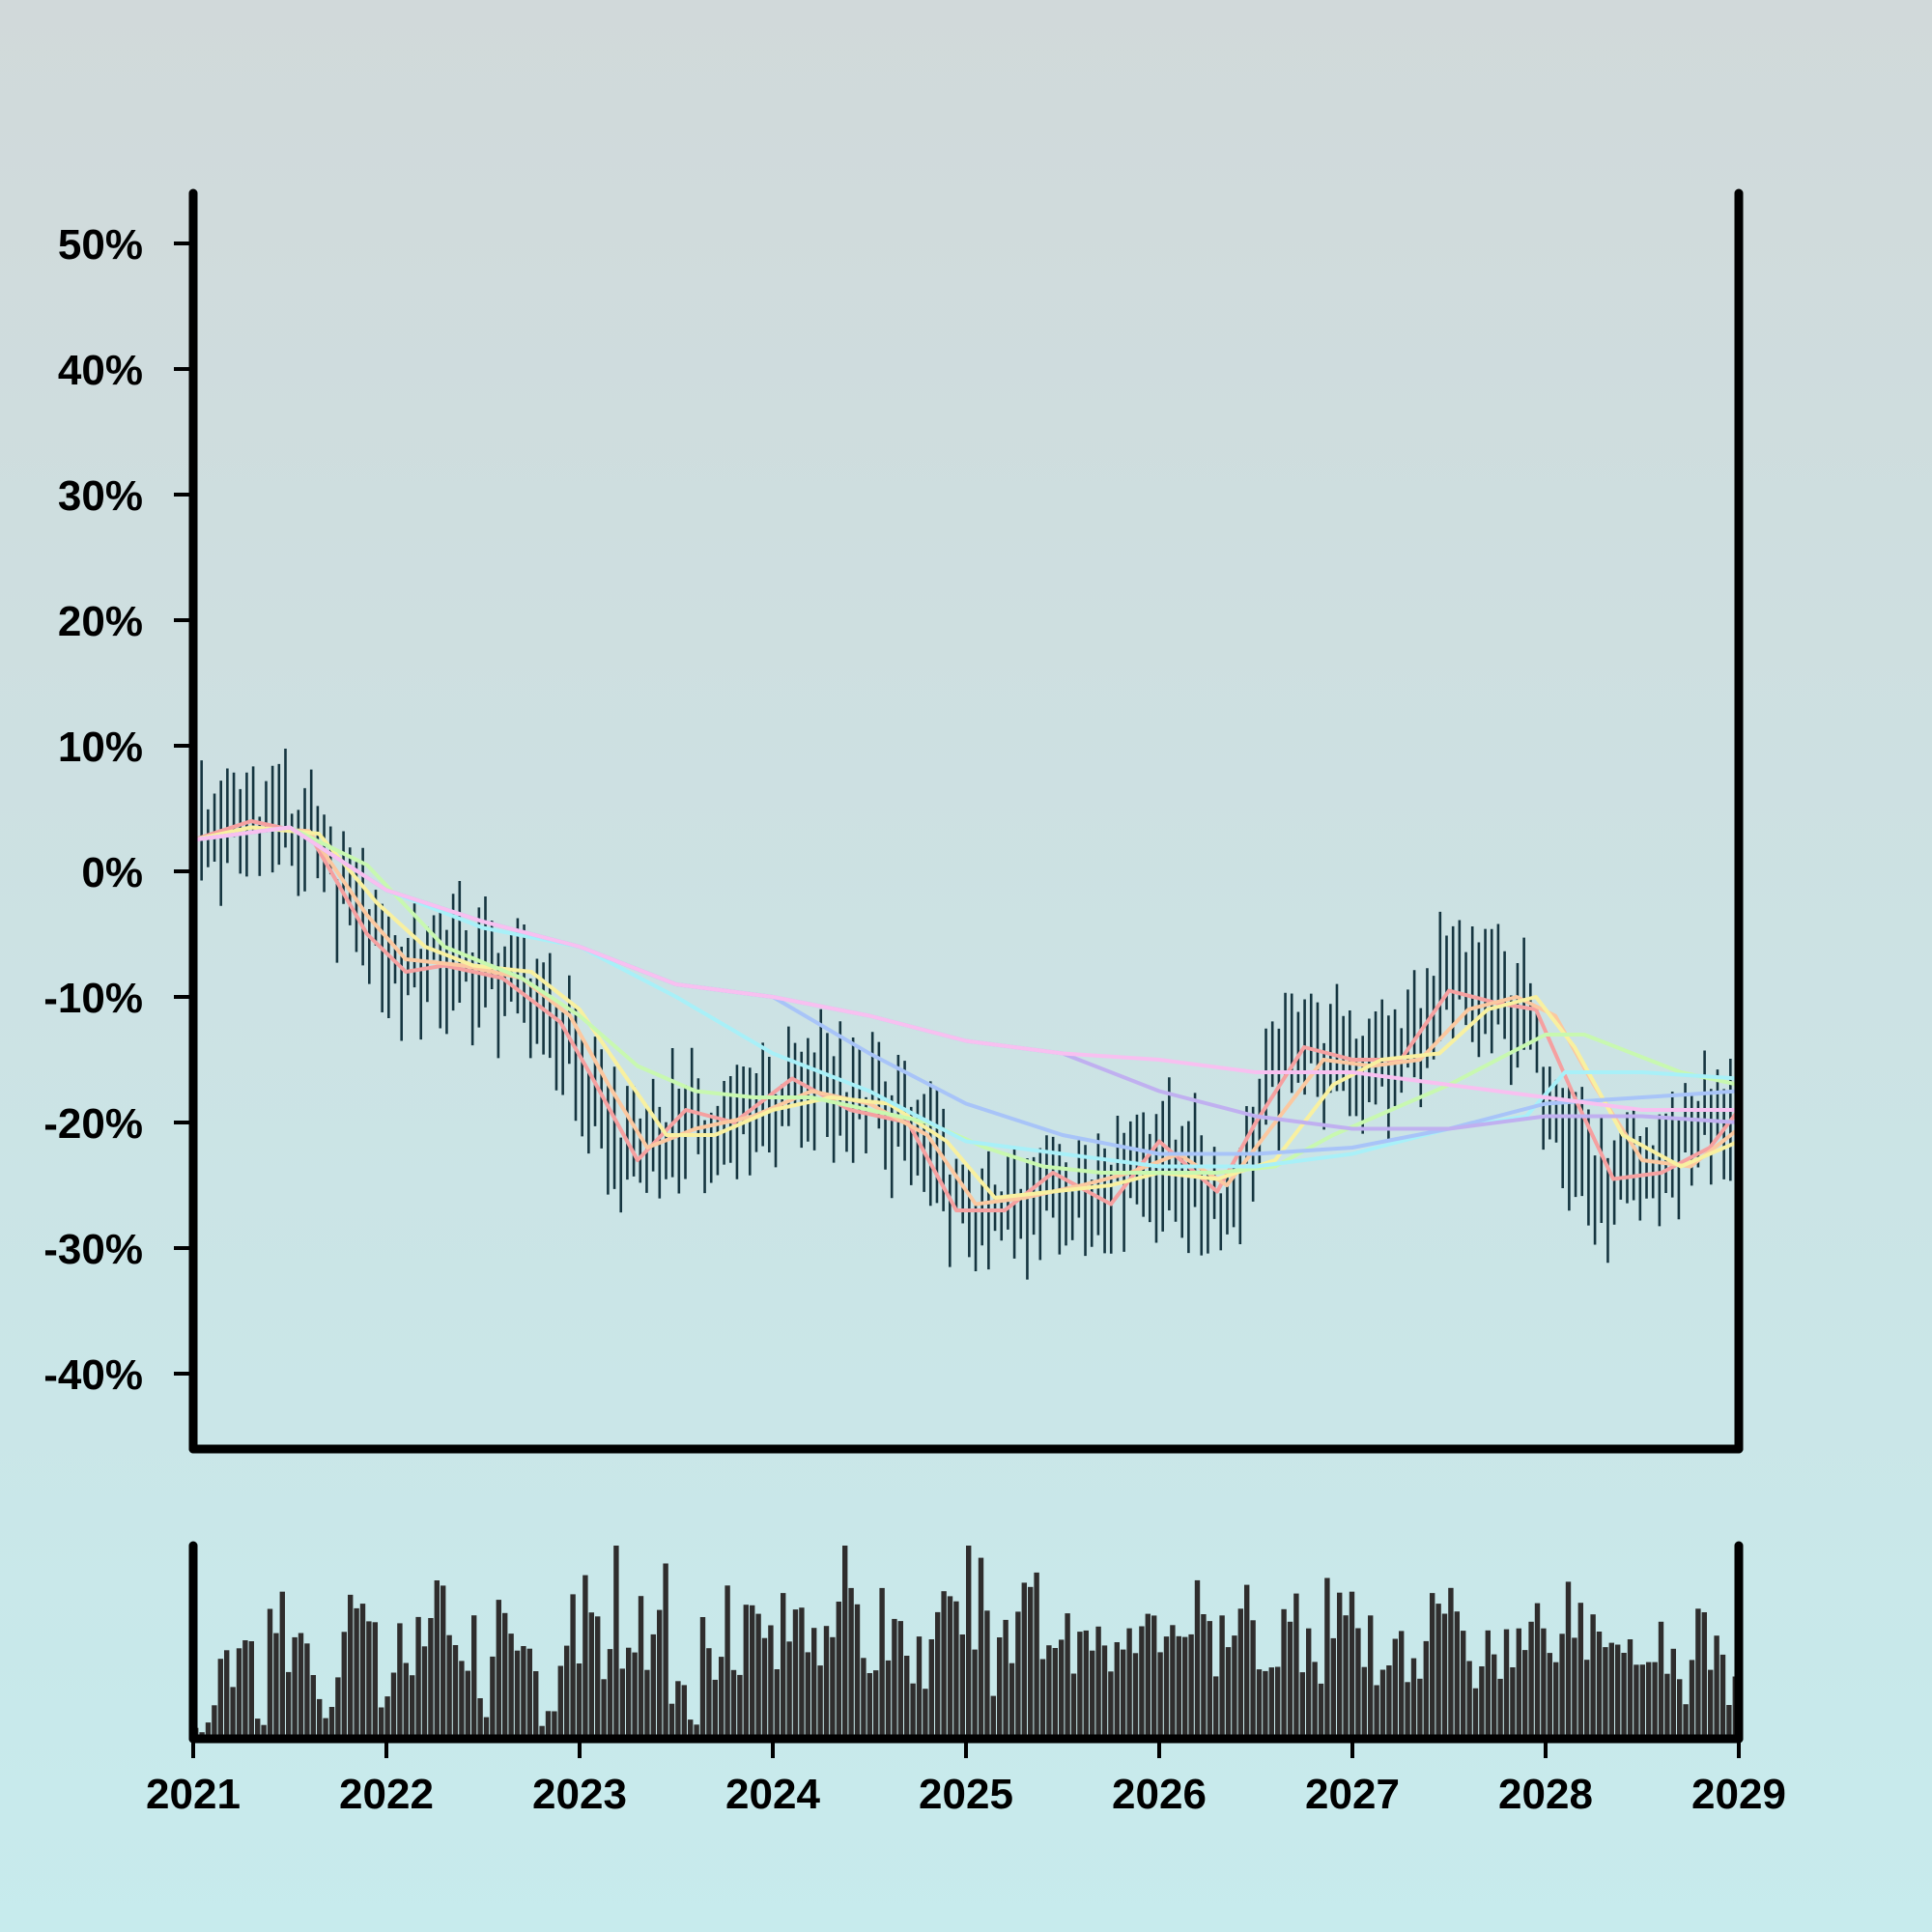 Image resolution: width=1932 pixels, height=1932 pixels. Describe the element at coordinates (100, 245) in the screenshot. I see `y-tick-label: 50%` at that location.